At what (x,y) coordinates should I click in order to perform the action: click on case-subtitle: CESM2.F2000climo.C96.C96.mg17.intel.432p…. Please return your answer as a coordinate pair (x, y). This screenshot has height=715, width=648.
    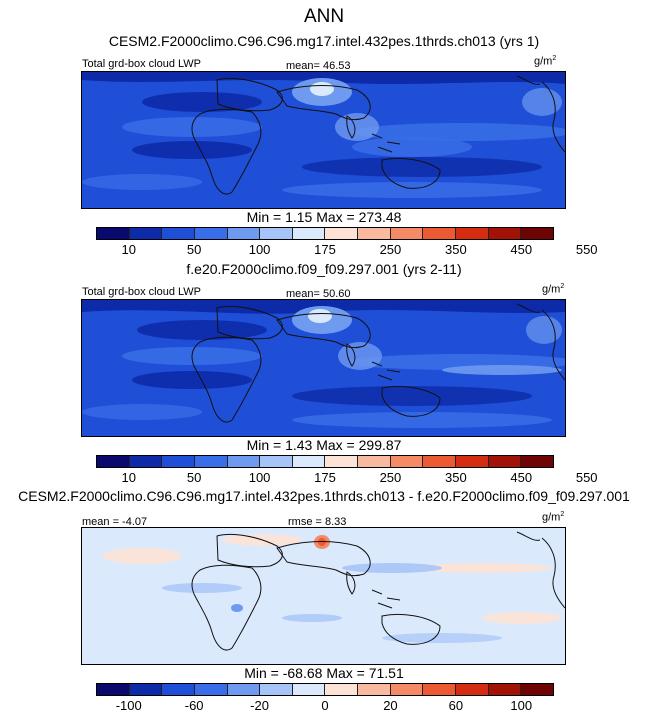
    Looking at the image, I should click on (324, 41).